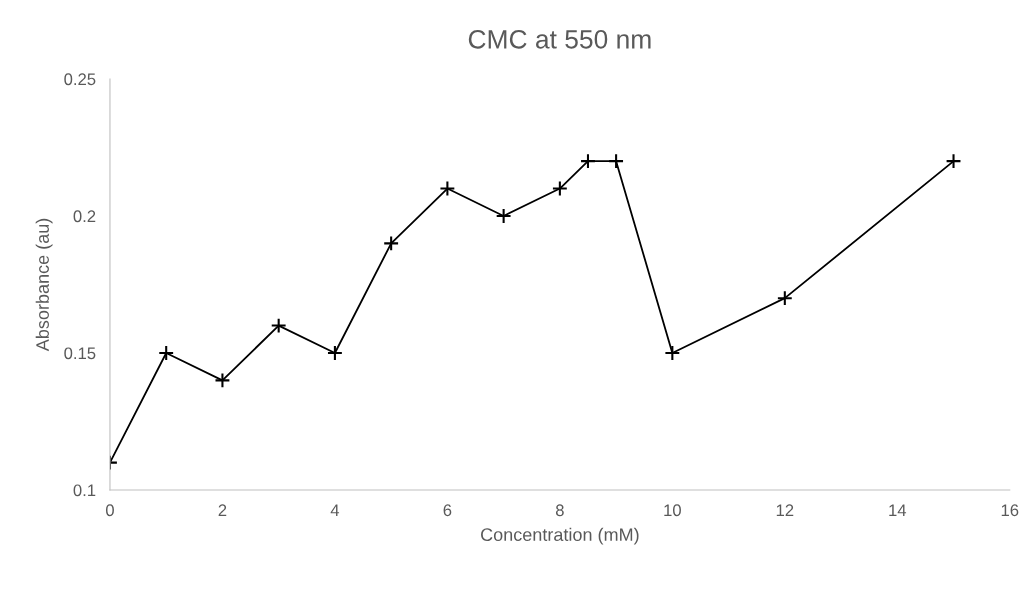  Describe the element at coordinates (898, 510) in the screenshot. I see `x-tick-label: 14` at that location.